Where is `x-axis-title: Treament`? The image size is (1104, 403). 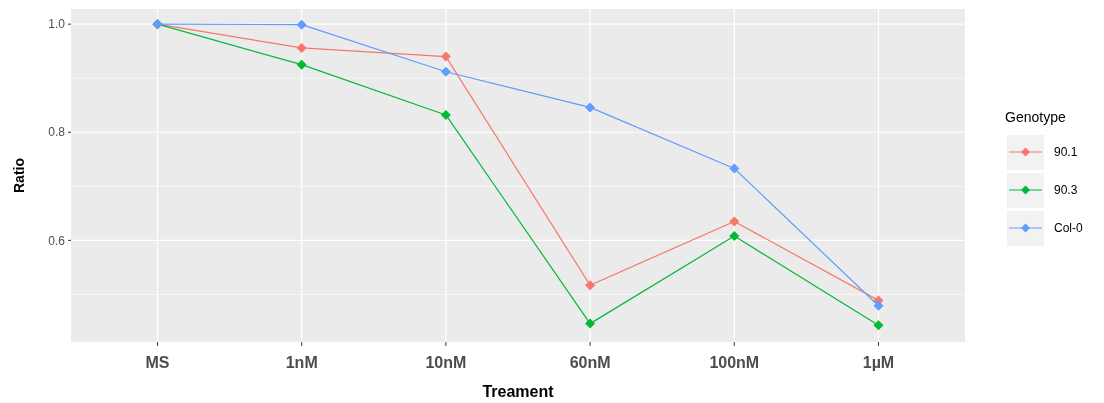
x-axis-title: Treament is located at coordinates (518, 391).